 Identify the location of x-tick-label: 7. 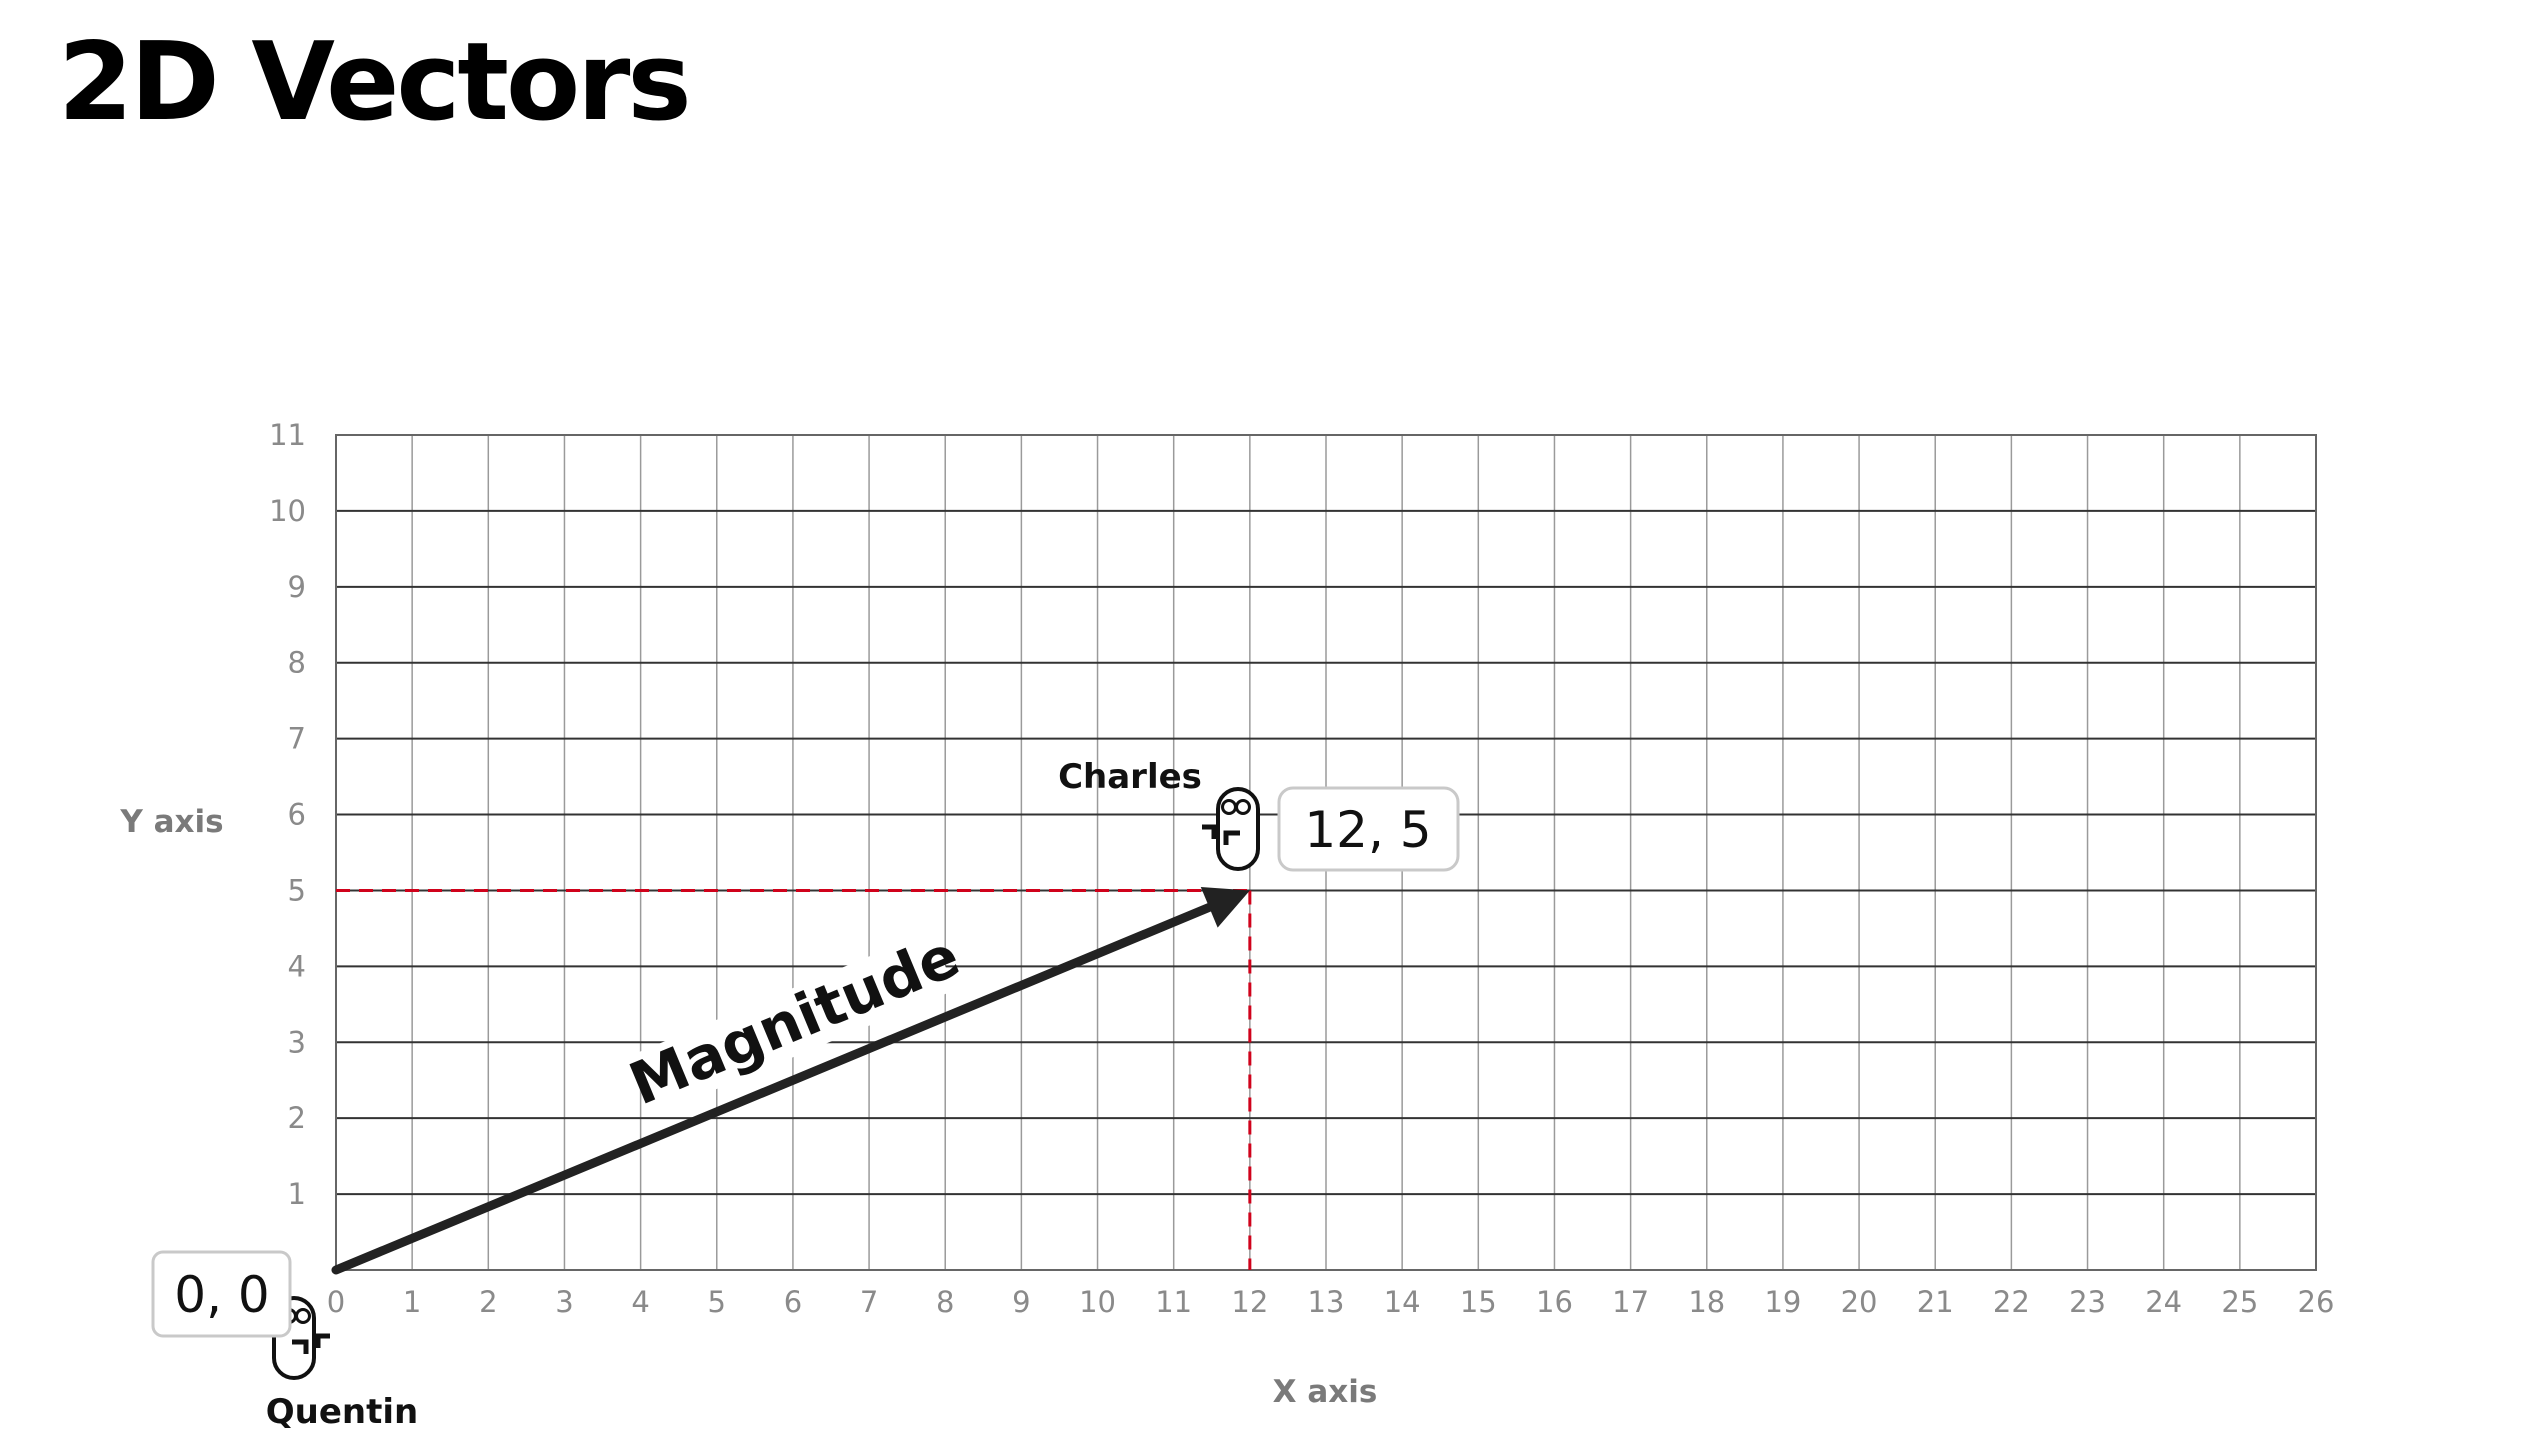
(869, 1302).